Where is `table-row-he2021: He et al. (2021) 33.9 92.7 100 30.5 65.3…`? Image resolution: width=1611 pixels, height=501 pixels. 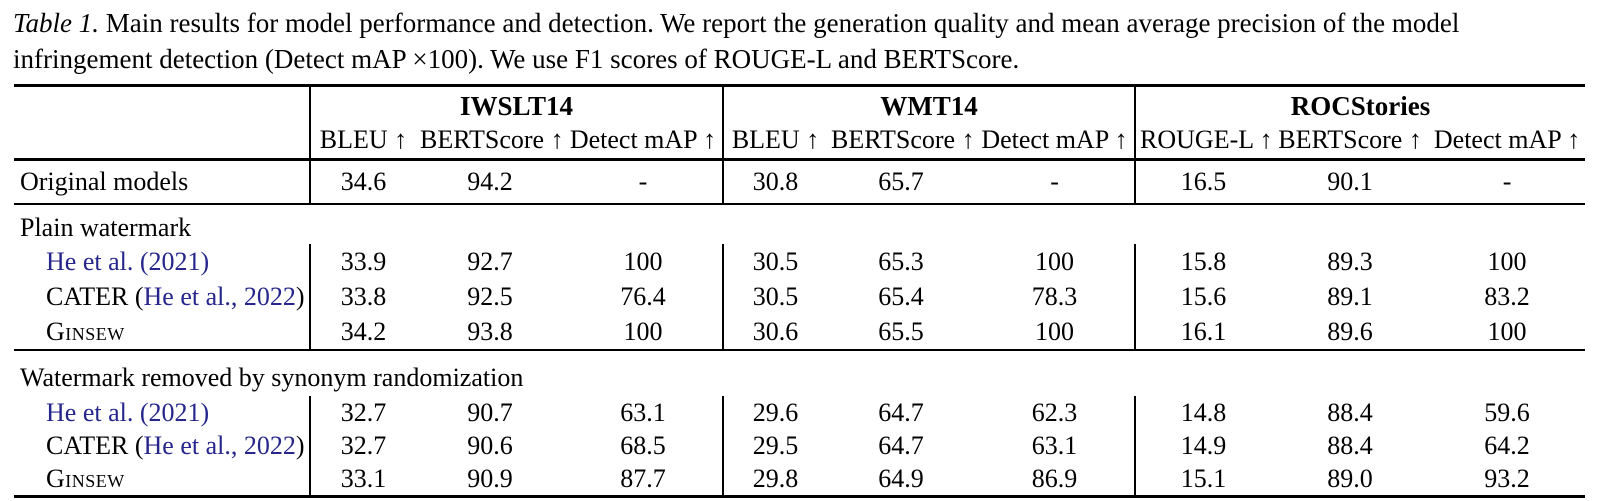 table-row-he2021: He et al. (2021) 33.9 92.7 100 30.5 65.3… is located at coordinates (799, 261).